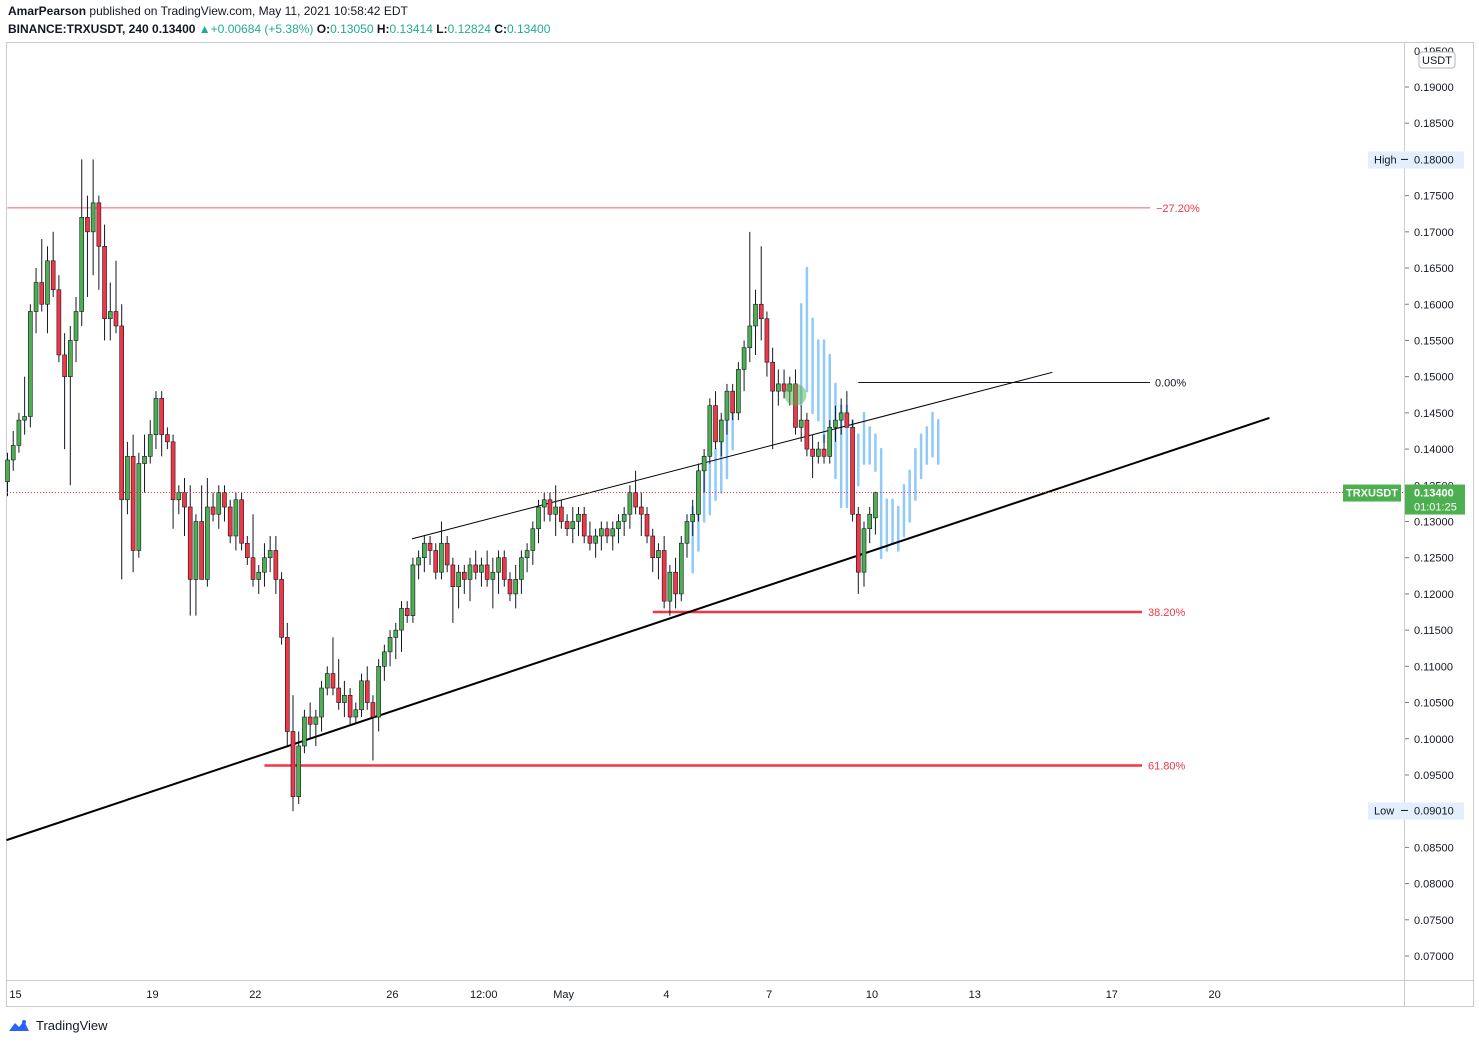  I want to click on time-tick-label: 12:00, so click(484, 995).